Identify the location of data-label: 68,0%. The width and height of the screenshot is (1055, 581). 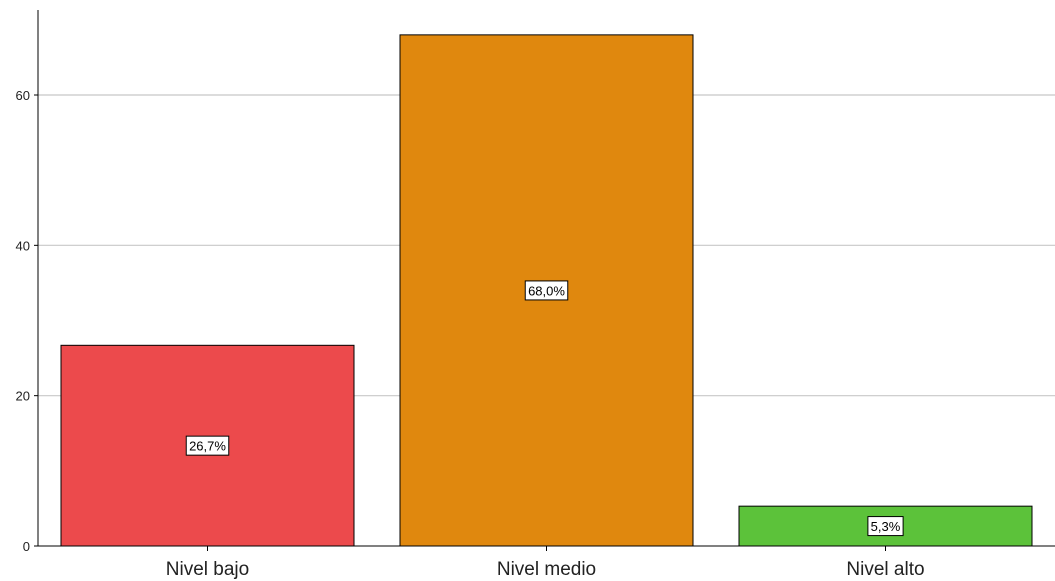
(546, 290).